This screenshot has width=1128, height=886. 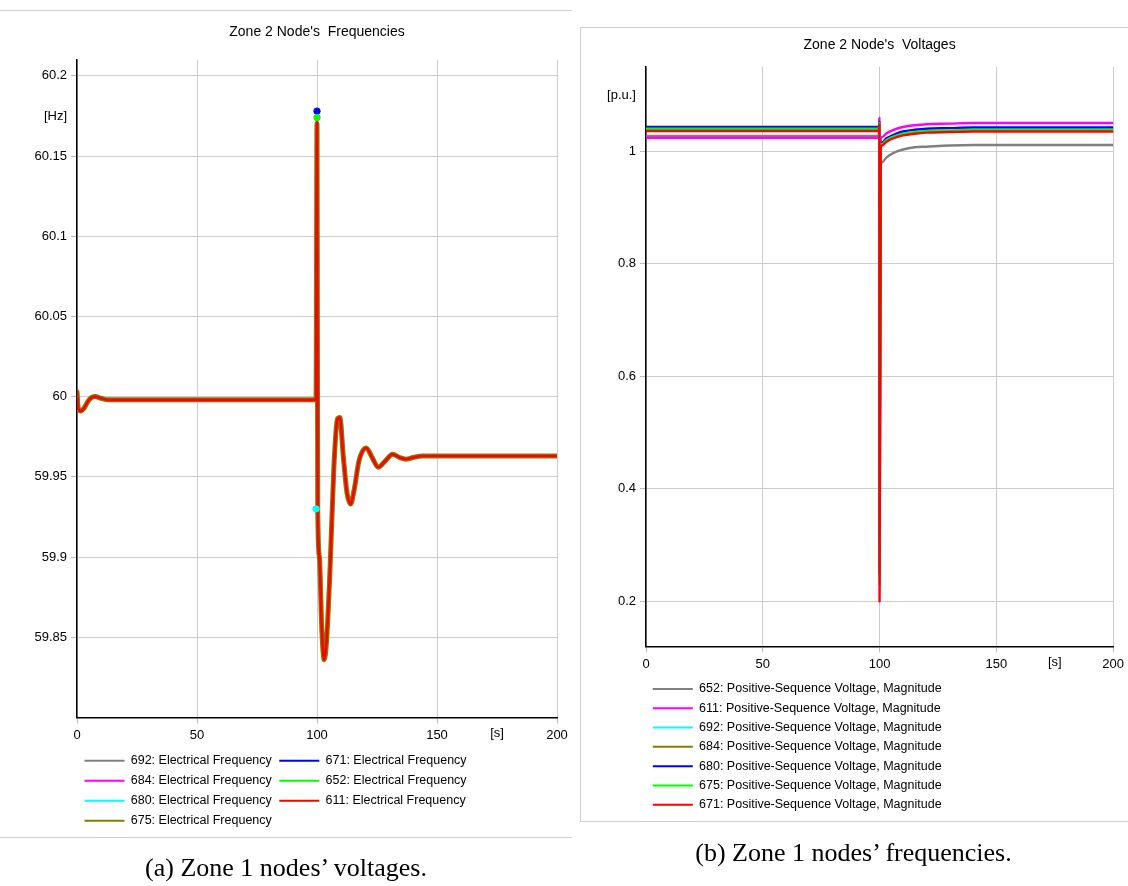 What do you see at coordinates (626, 488) in the screenshot?
I see `y-tick-label: 0.4` at bounding box center [626, 488].